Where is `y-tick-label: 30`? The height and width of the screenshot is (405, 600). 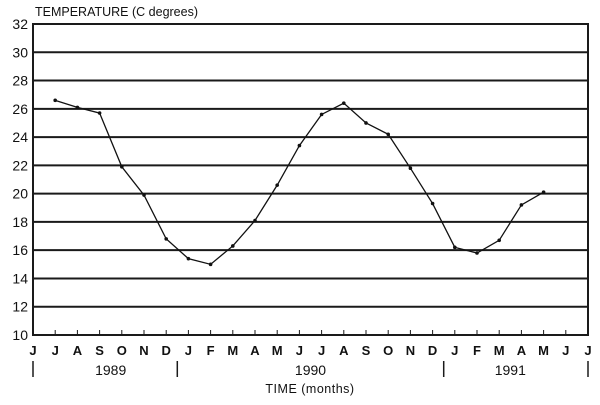
y-tick-label: 30 is located at coordinates (20, 52).